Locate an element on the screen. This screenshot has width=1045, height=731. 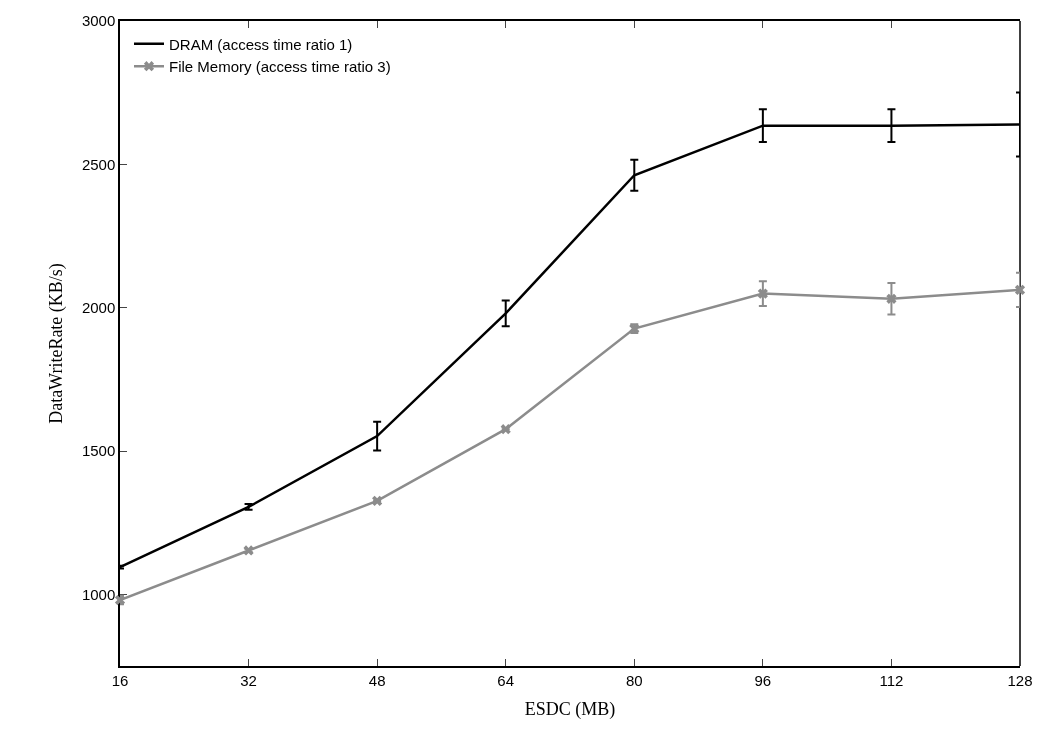
y-tick-label: 3000 is located at coordinates (98, 21).